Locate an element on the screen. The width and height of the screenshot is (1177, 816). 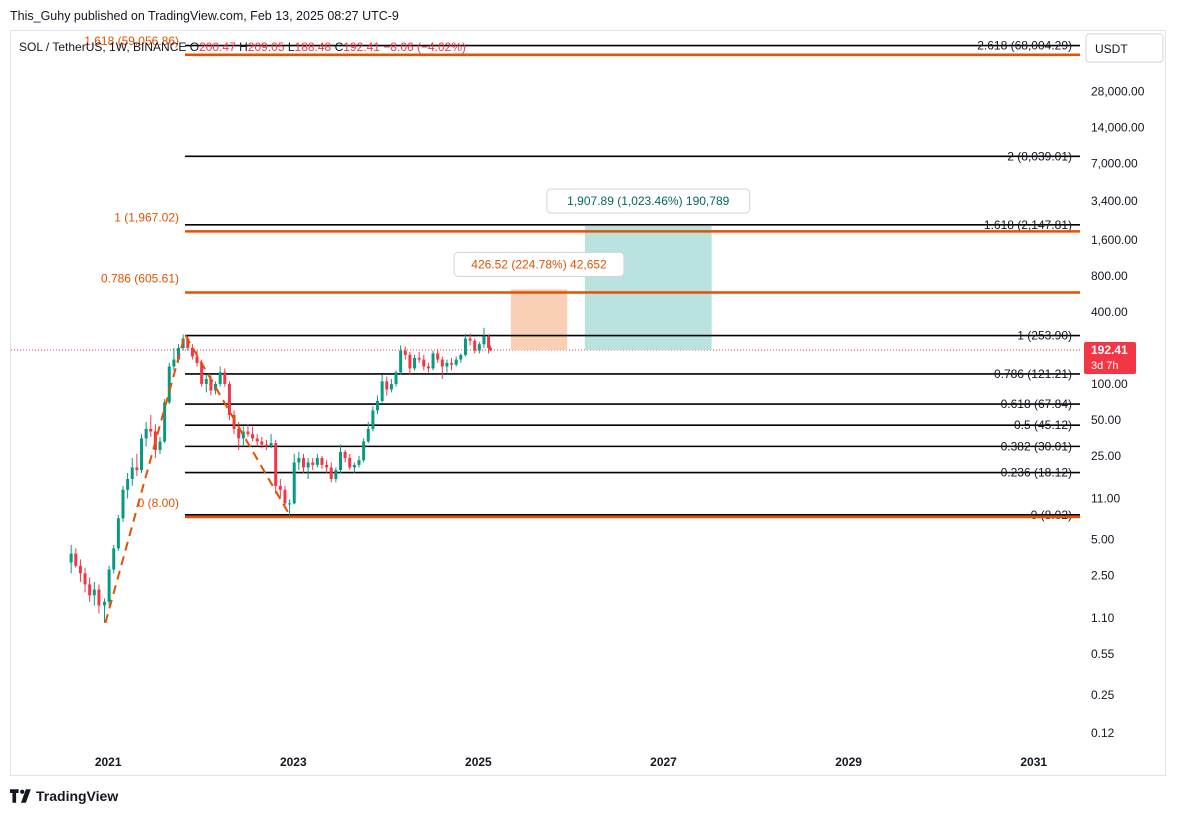
fib-level-label-3: 1 (253.90) is located at coordinates (1044, 336).